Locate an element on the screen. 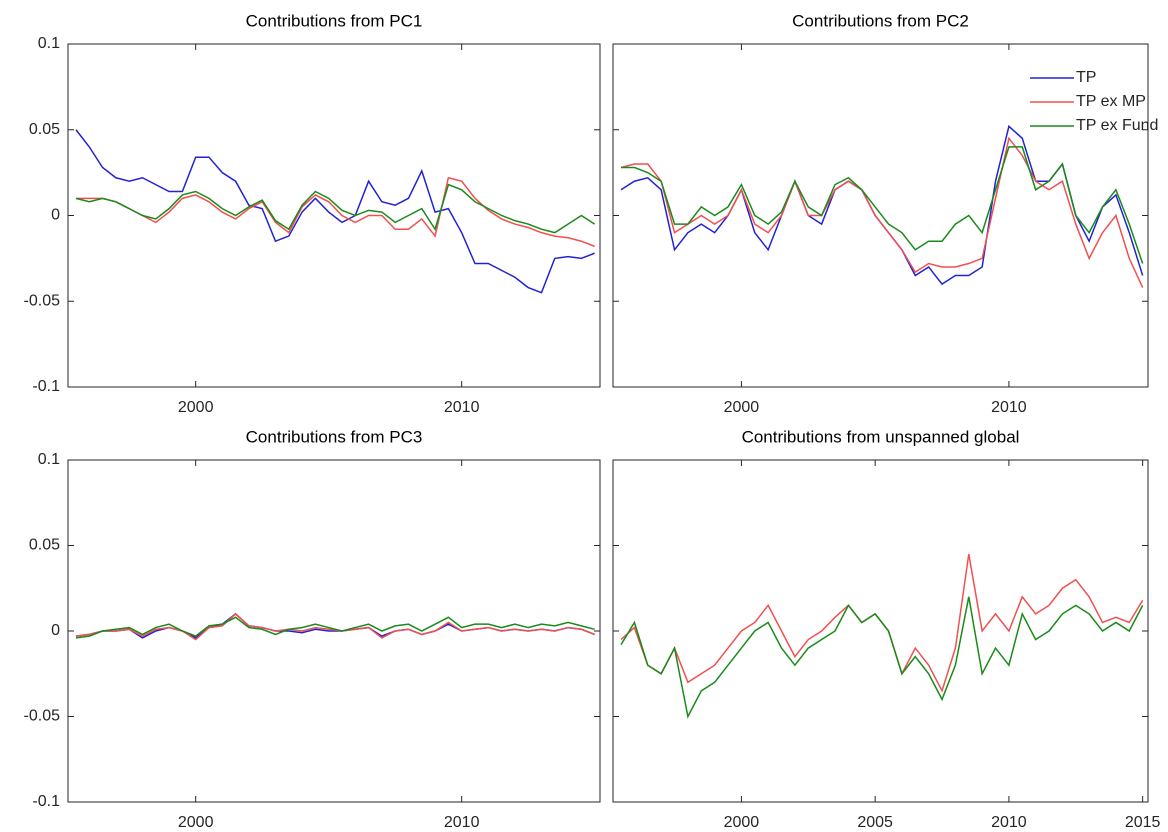 The height and width of the screenshot is (832, 1168). chart-title: Contributions from PC3 is located at coordinates (334, 436).